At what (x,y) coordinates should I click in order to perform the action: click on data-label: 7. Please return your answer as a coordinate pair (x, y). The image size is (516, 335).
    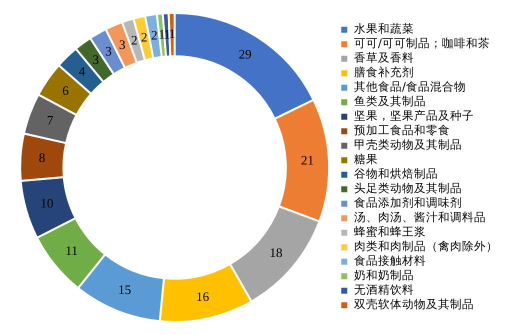
    Looking at the image, I should click on (50, 120).